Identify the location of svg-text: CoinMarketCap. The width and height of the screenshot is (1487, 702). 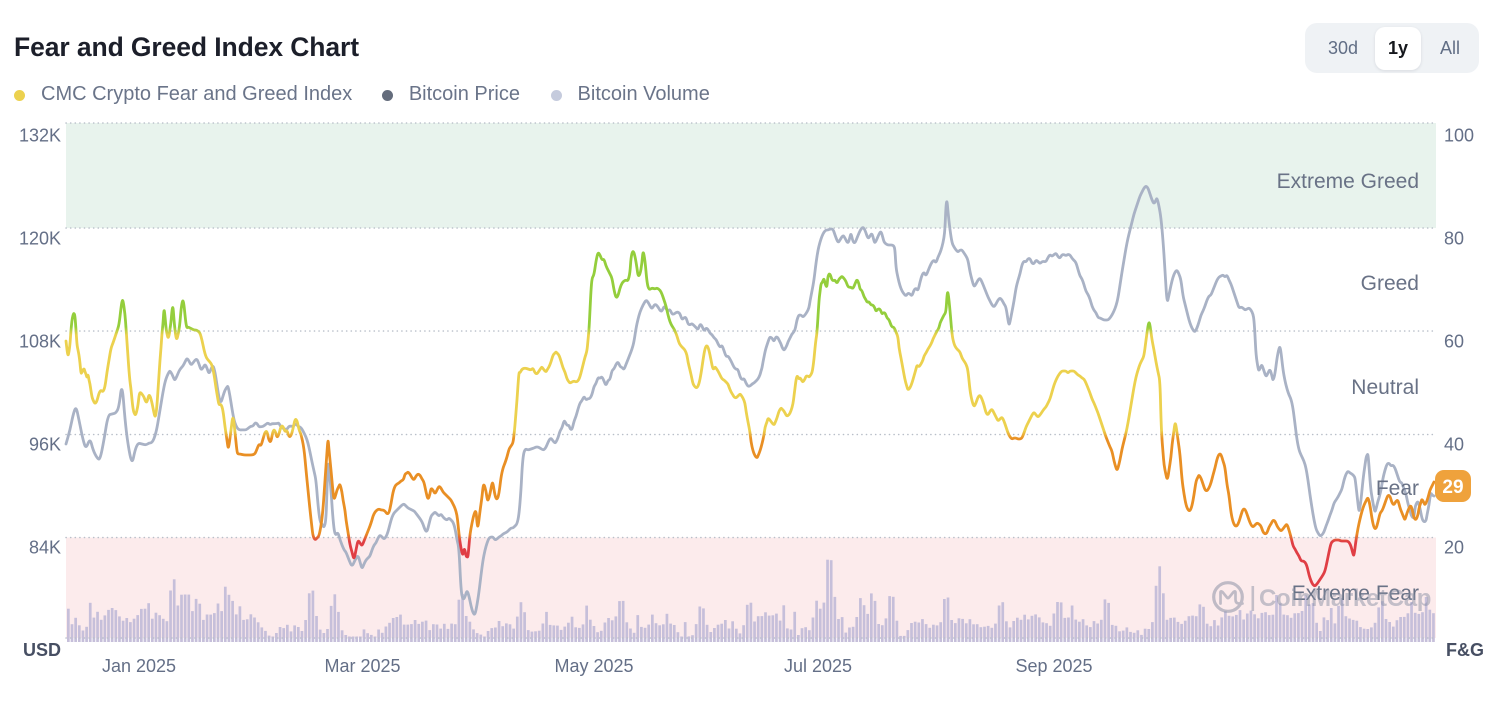
(1345, 598).